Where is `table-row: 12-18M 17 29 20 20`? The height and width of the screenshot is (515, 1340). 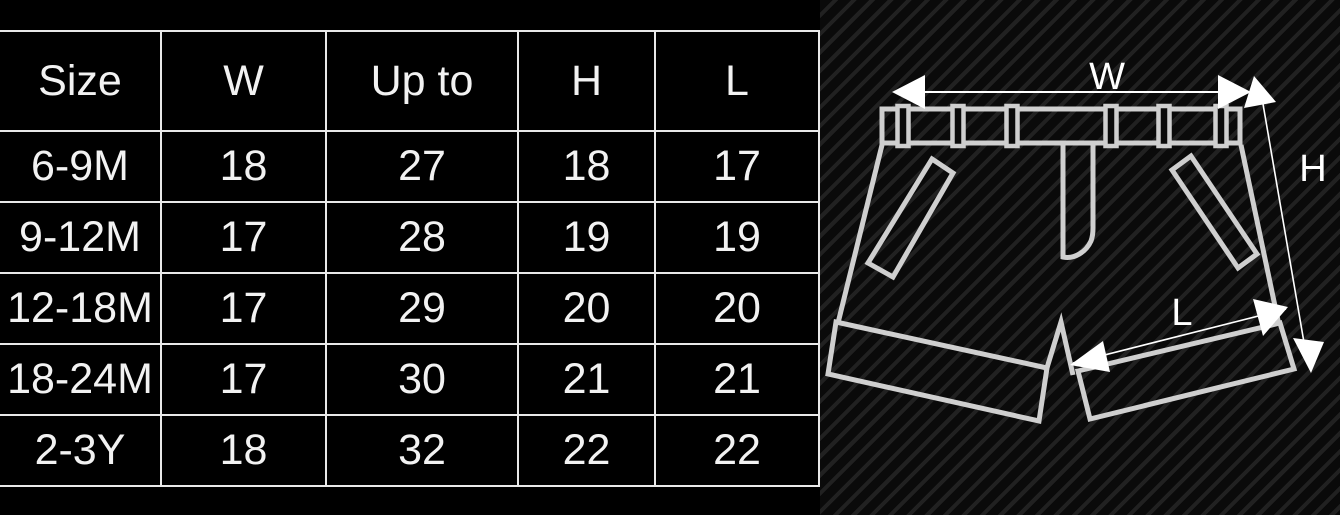 table-row: 12-18M 17 29 20 20 is located at coordinates (410, 308).